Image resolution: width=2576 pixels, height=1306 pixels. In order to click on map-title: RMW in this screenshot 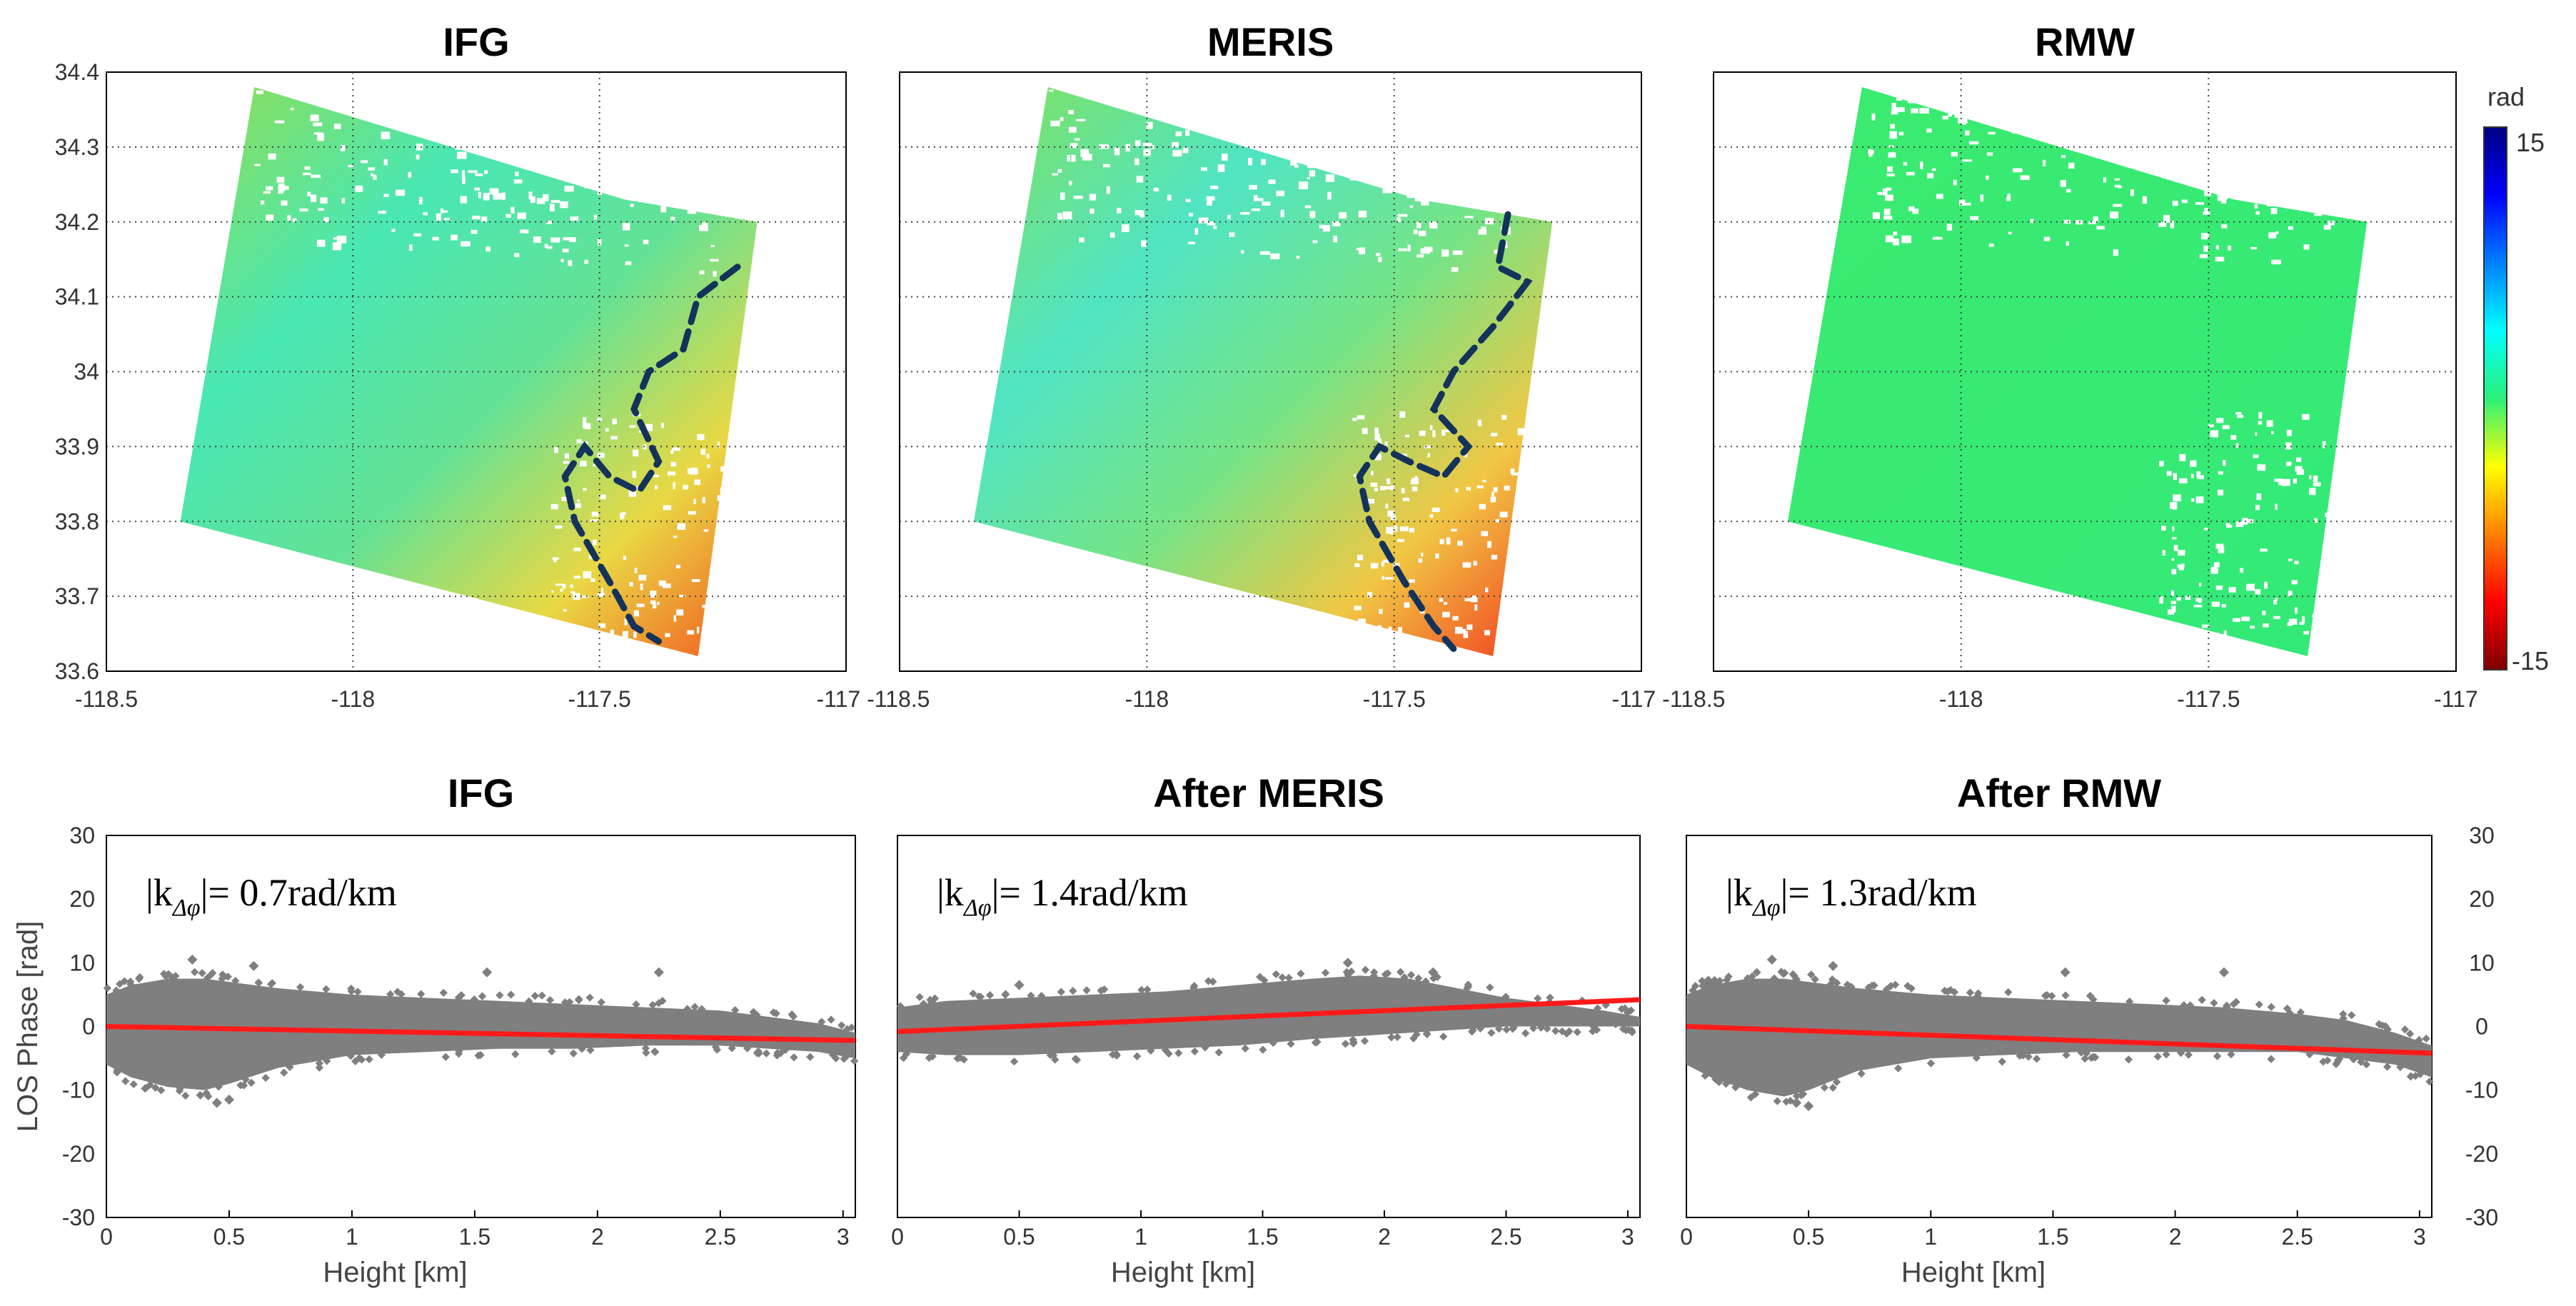, I will do `click(2085, 41)`.